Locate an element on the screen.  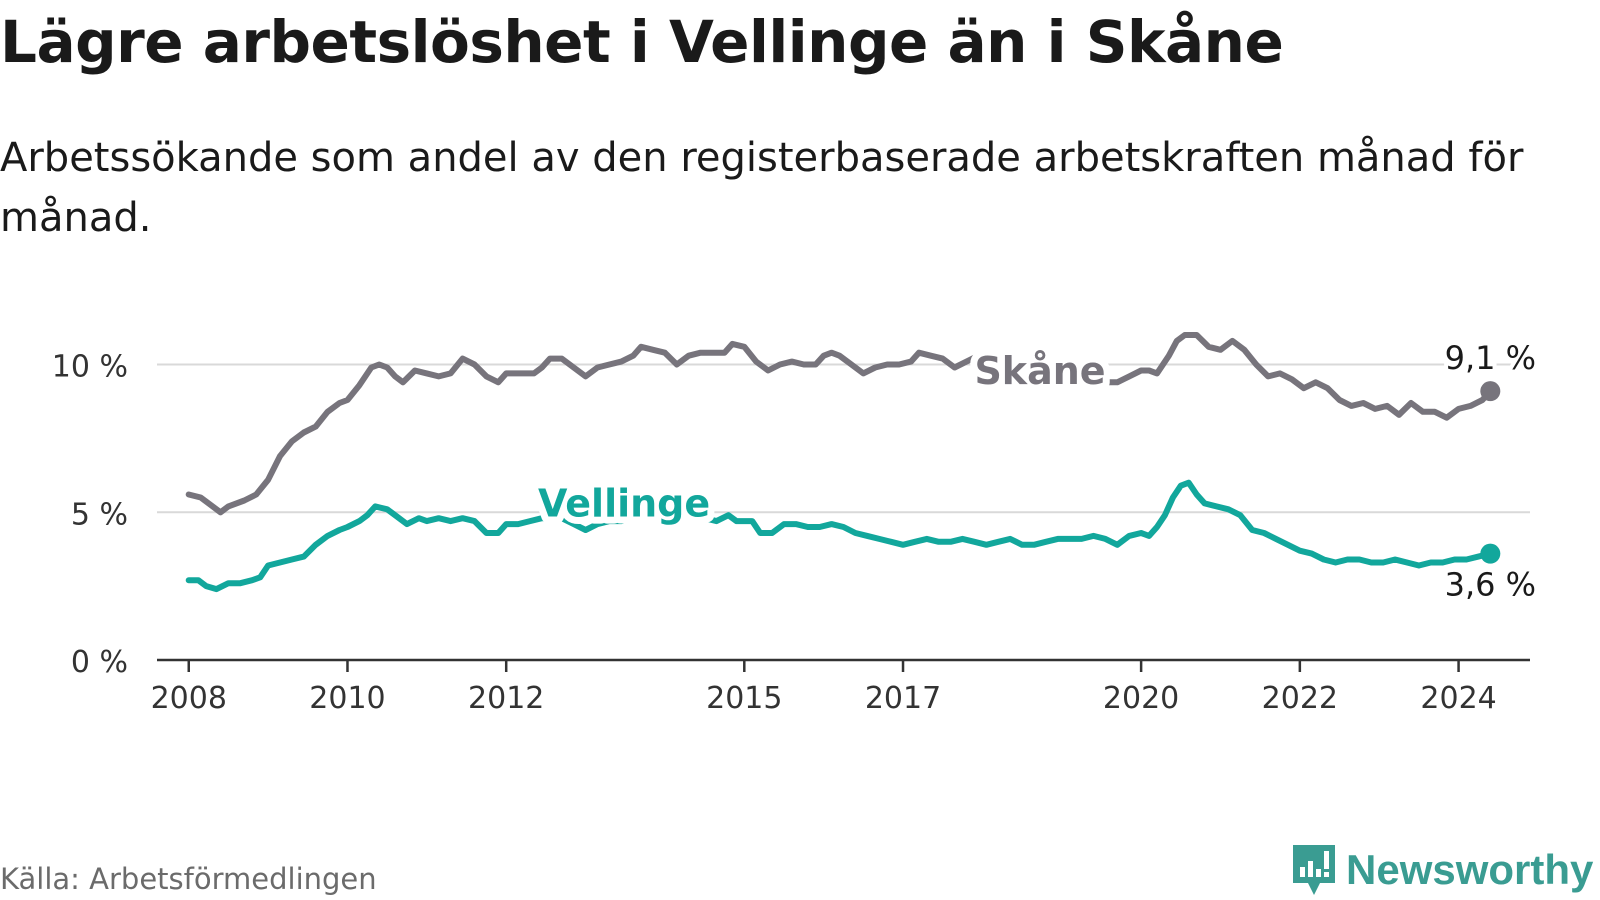
x-tick-label: 2012 is located at coordinates (506, 698).